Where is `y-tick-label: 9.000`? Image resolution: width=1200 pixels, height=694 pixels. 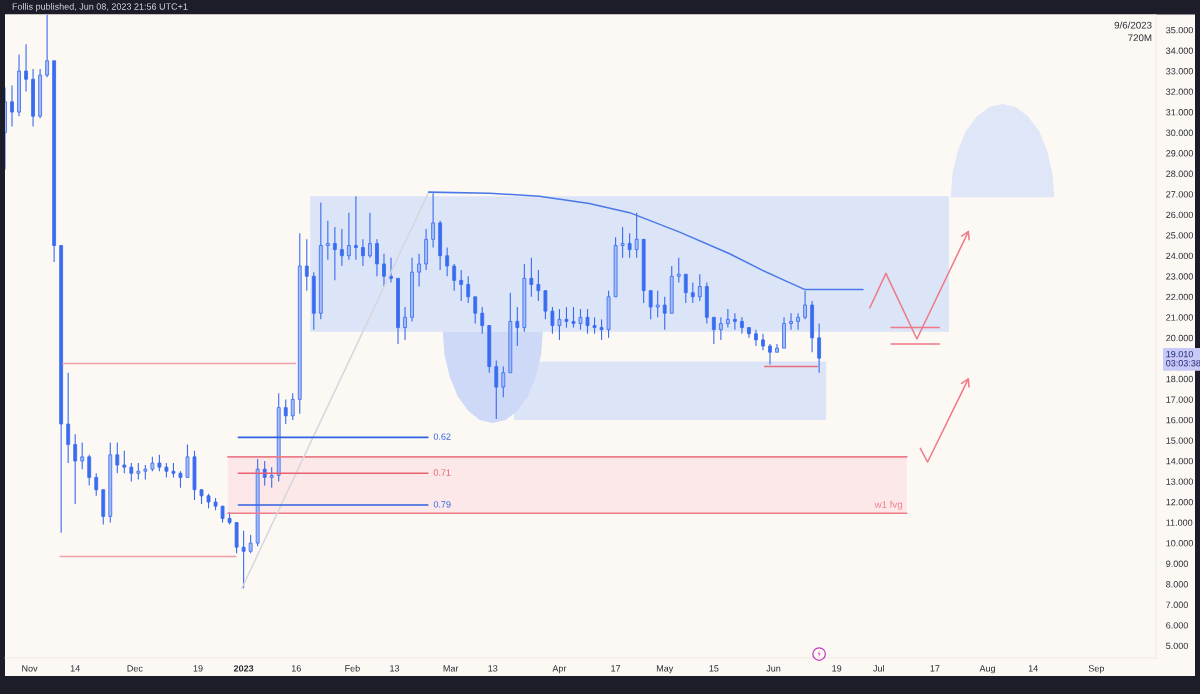
y-tick-label: 9.000 is located at coordinates (1177, 563).